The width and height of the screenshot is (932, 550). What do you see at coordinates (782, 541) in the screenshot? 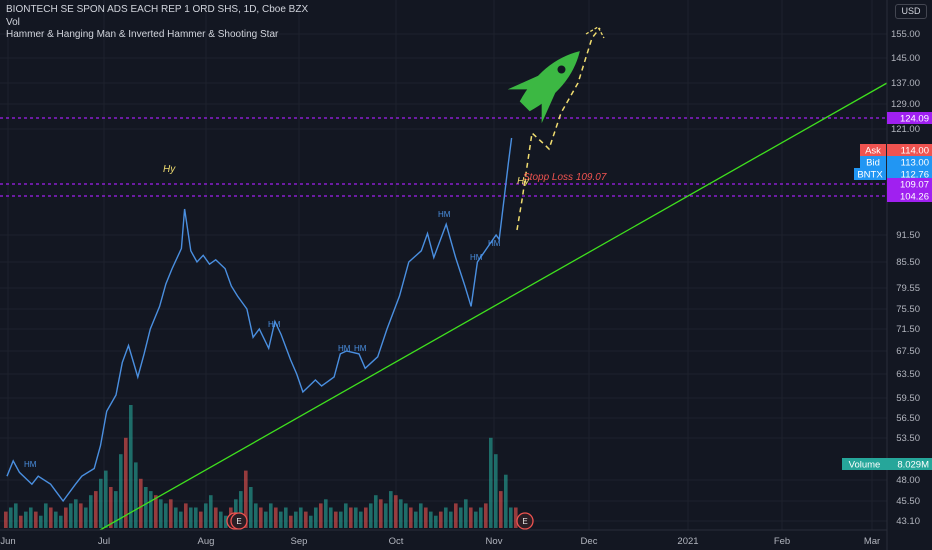
I see `time-tick-label: Feb` at bounding box center [782, 541].